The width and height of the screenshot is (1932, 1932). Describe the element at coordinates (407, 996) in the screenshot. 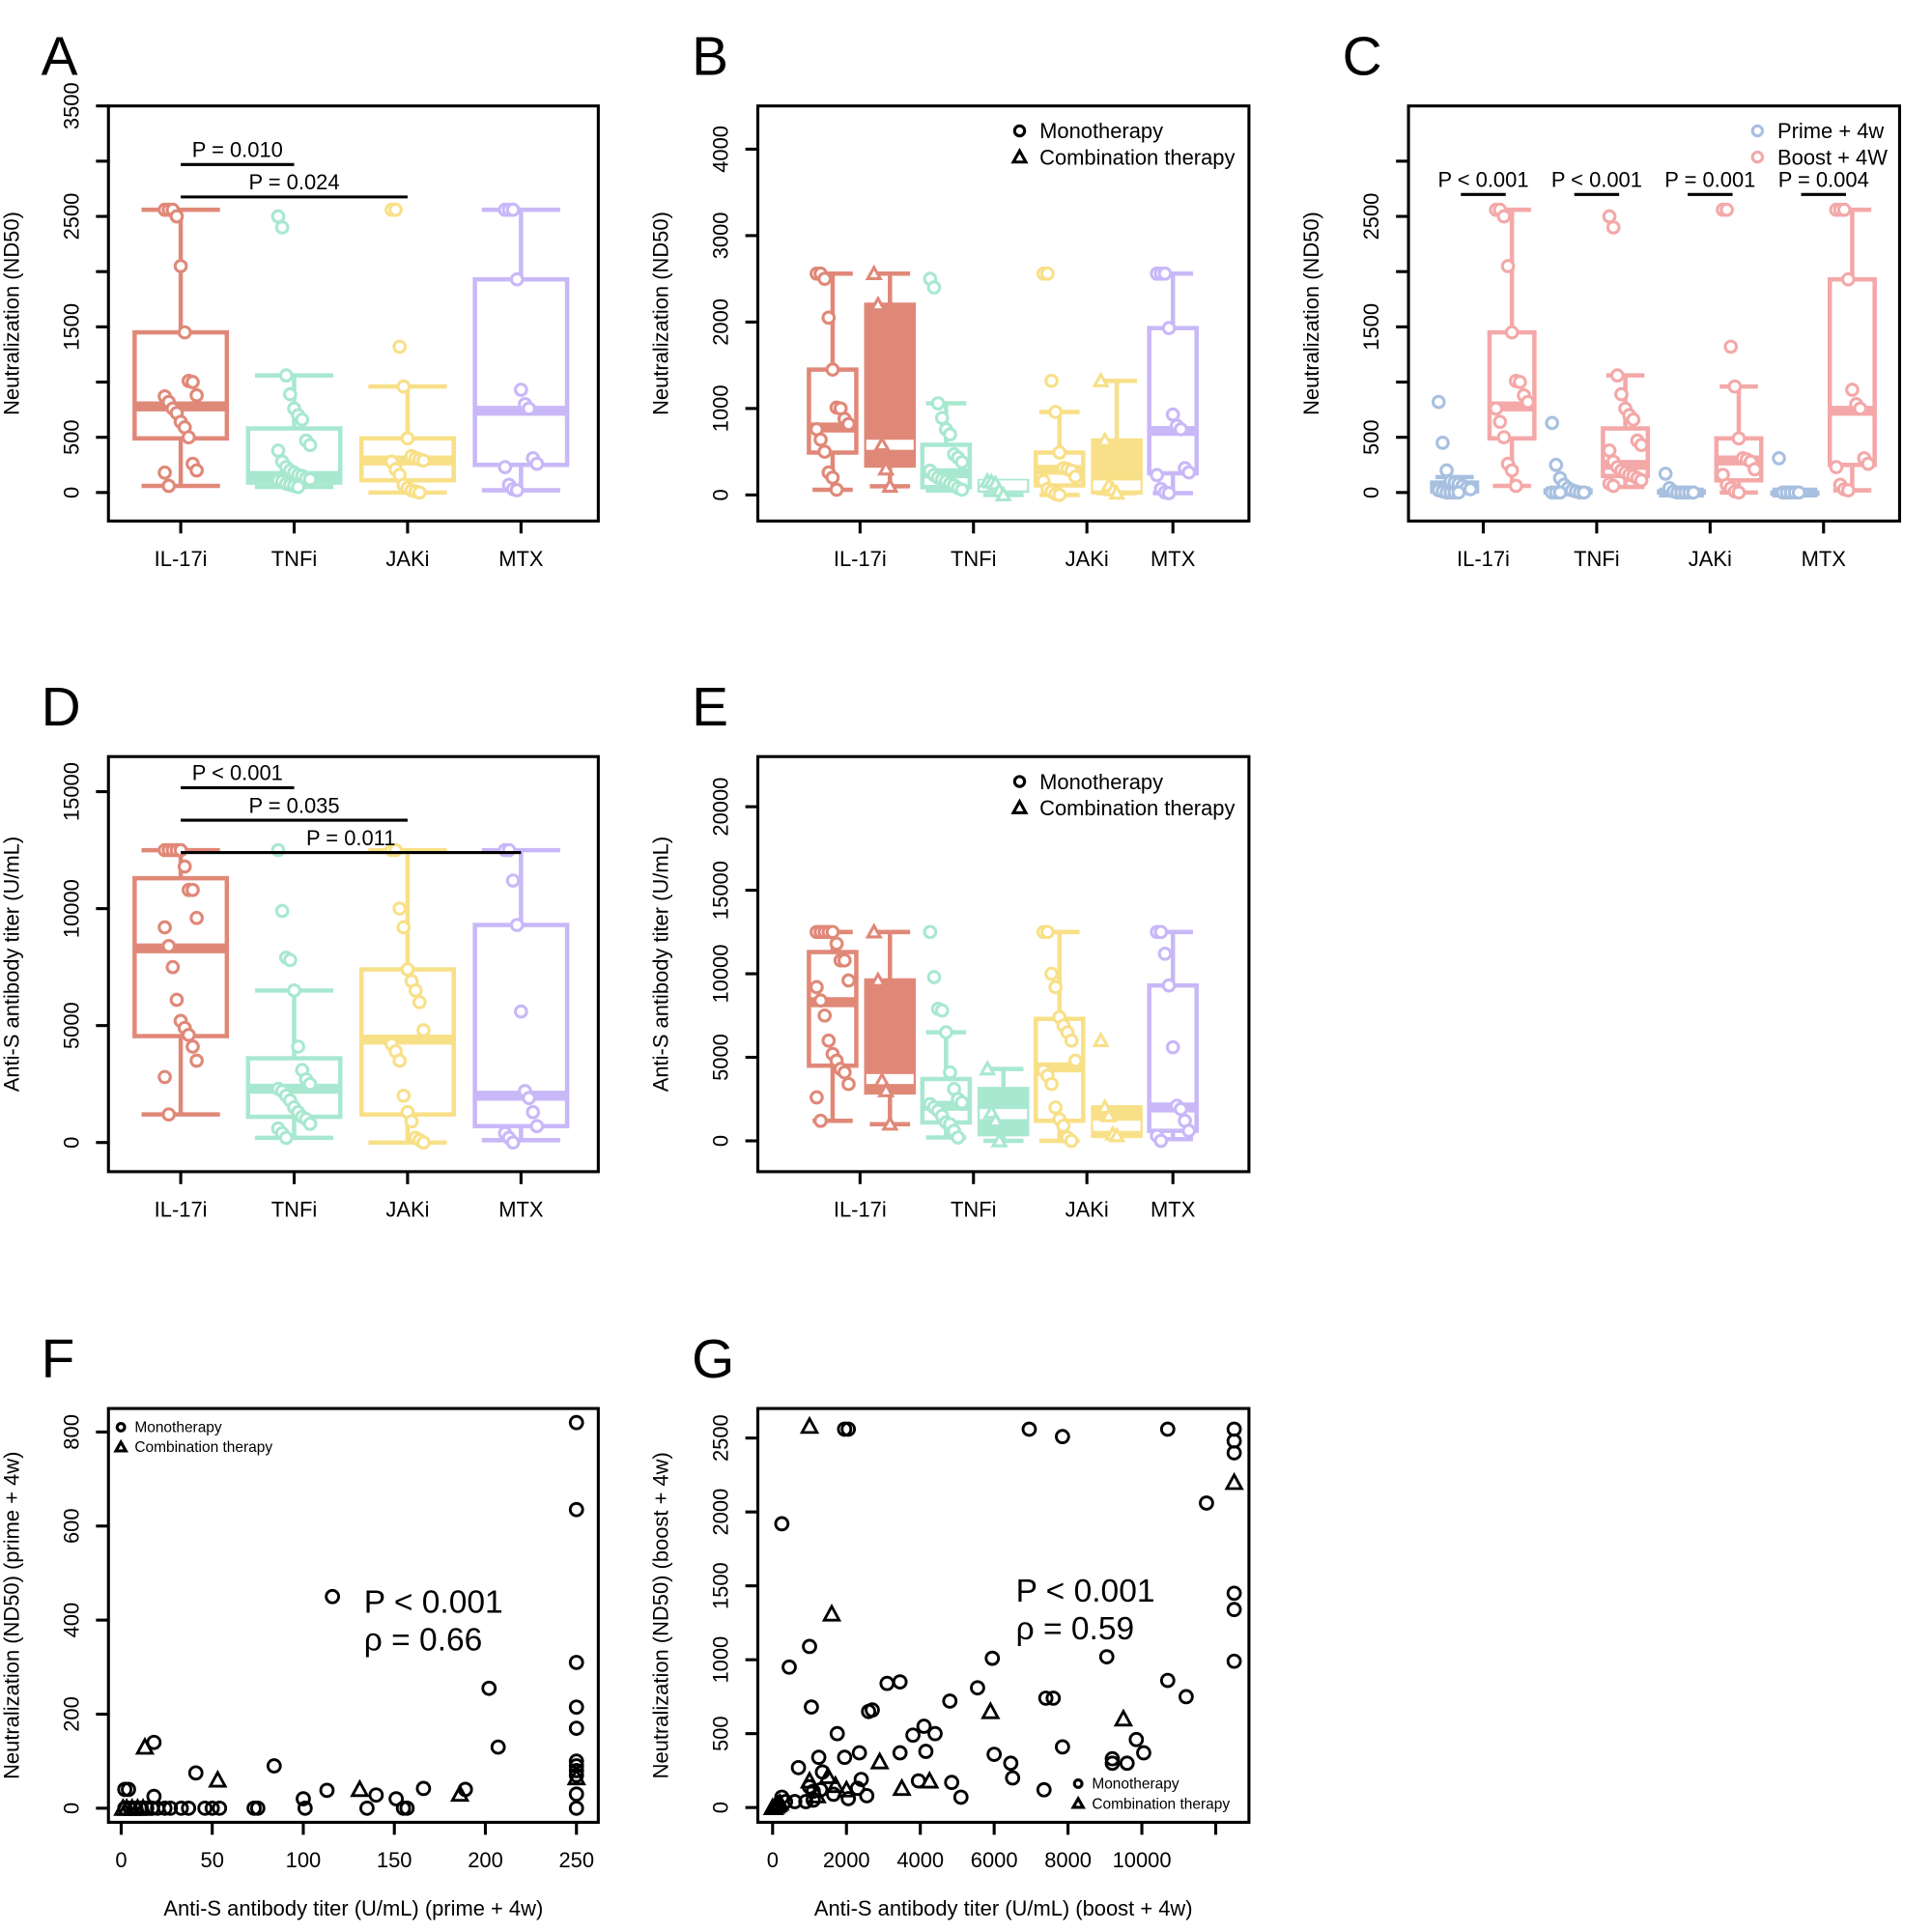

I see `box-JAKi` at that location.